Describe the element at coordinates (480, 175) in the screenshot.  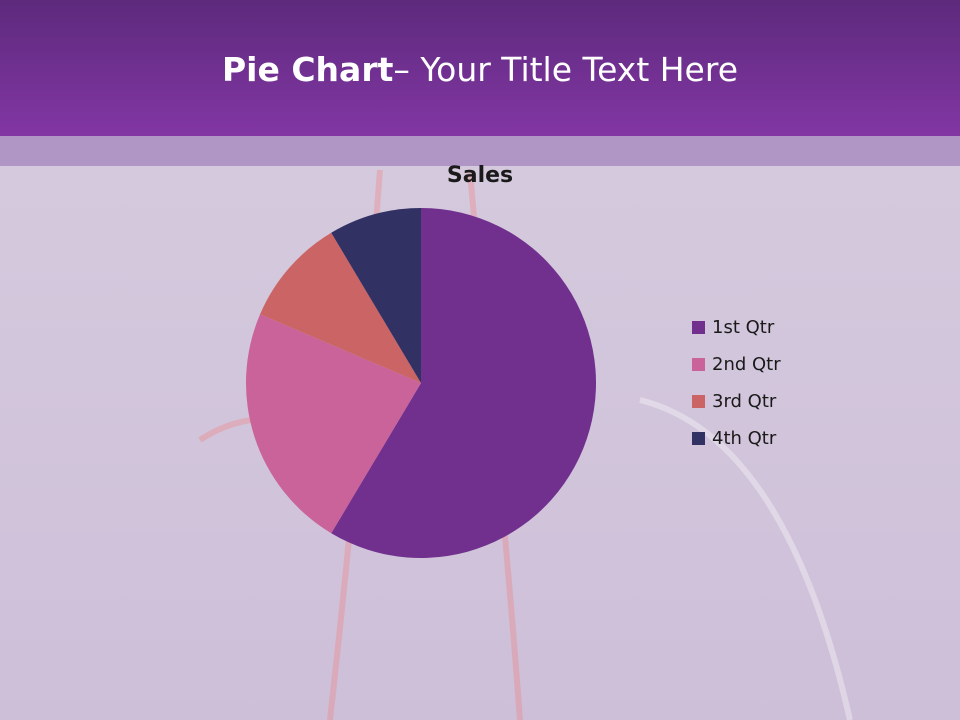
I see `chart-title: Sales` at that location.